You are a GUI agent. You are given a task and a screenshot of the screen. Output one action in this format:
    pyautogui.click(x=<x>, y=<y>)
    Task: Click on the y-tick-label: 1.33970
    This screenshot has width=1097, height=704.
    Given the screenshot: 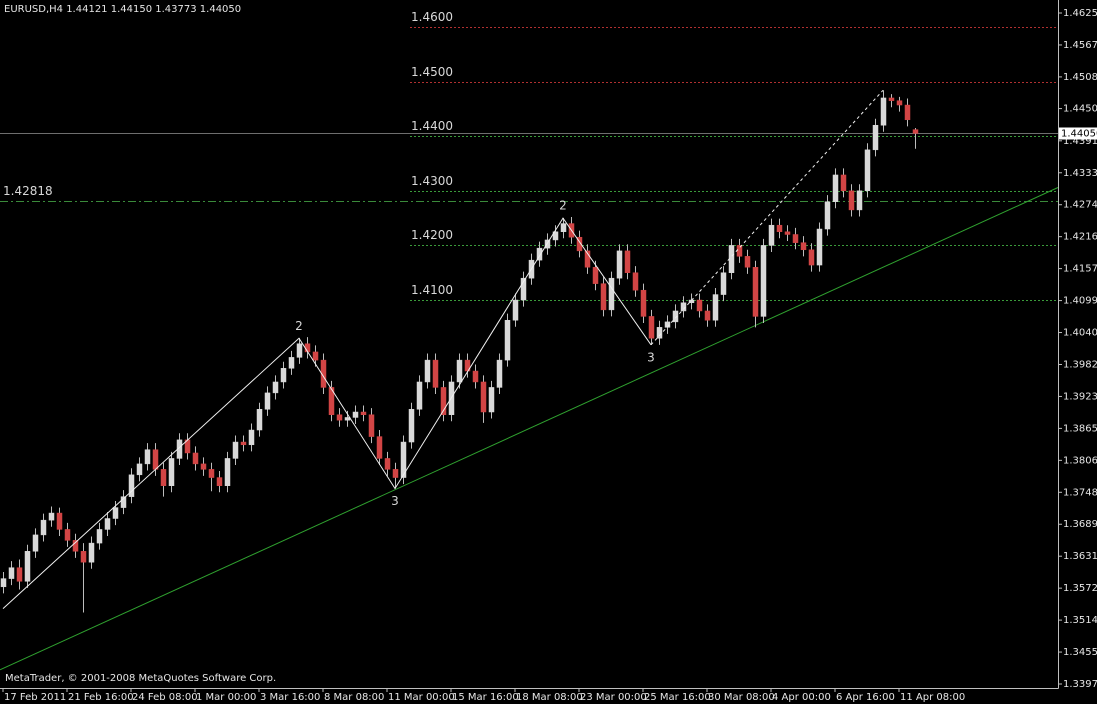 What is the action you would take?
    pyautogui.click(x=1080, y=684)
    